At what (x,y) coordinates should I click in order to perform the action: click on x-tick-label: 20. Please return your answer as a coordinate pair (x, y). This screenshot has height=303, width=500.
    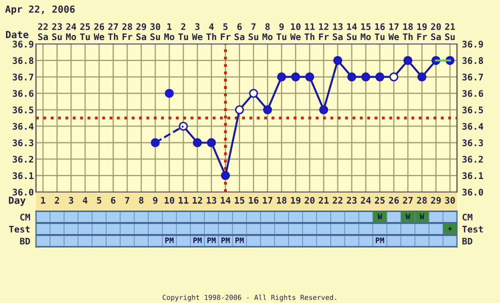
    Looking at the image, I should click on (309, 200).